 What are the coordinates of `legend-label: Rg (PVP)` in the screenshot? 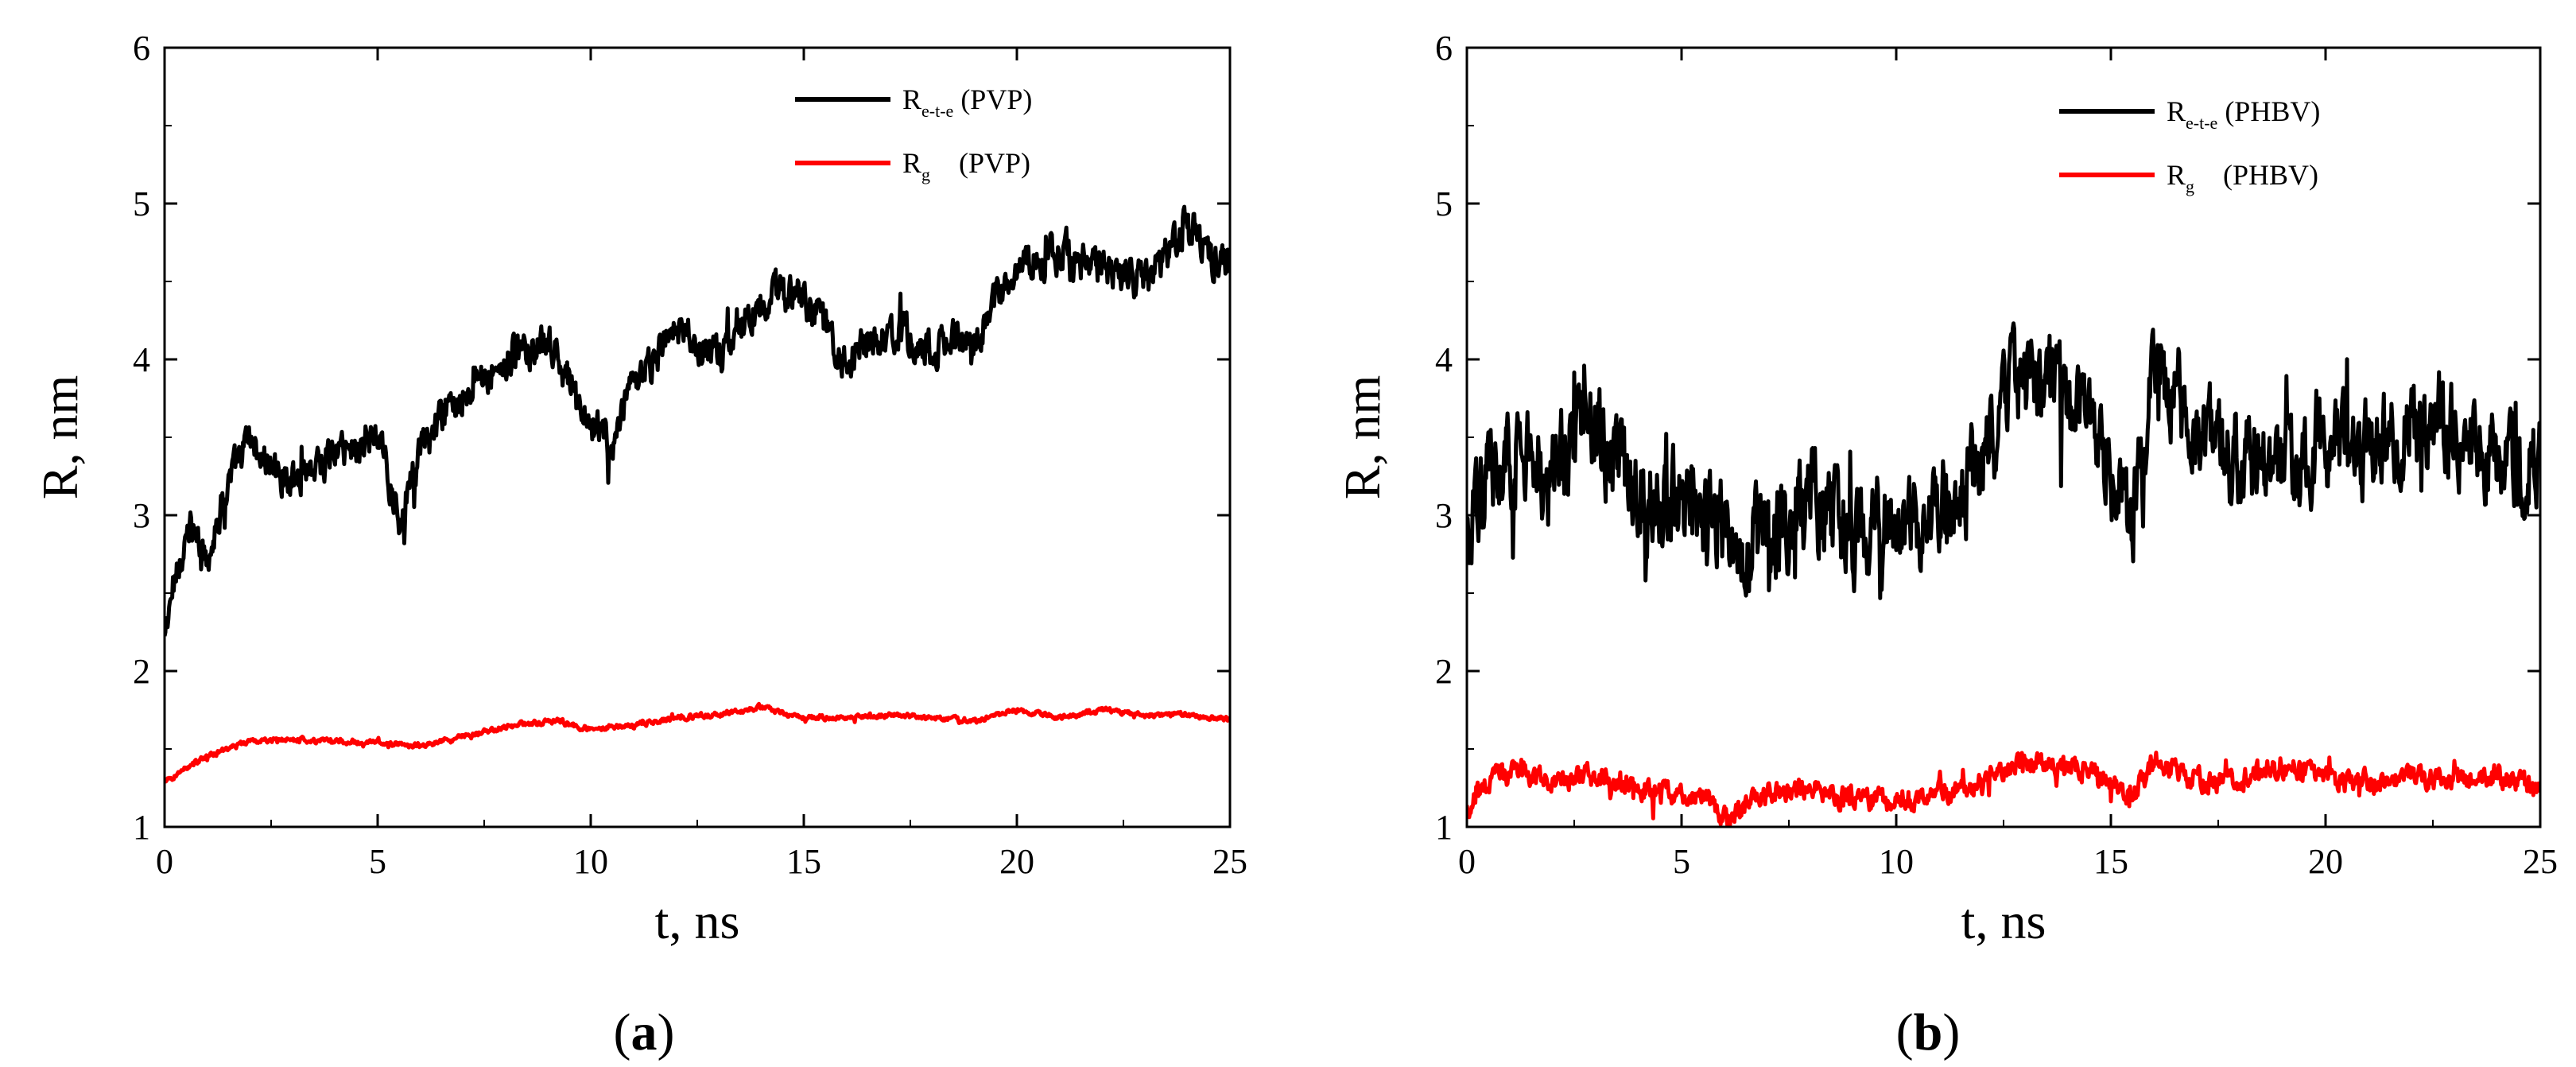 It's located at (966, 165).